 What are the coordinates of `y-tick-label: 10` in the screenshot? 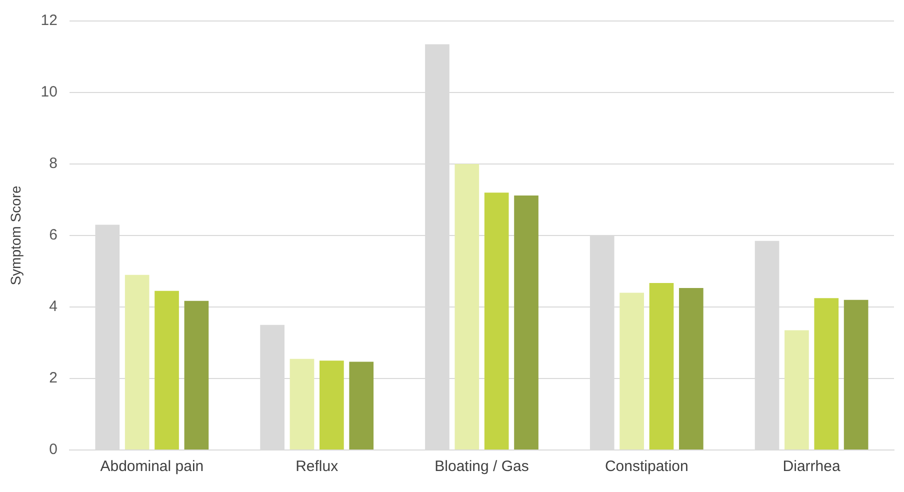 It's located at (49, 92).